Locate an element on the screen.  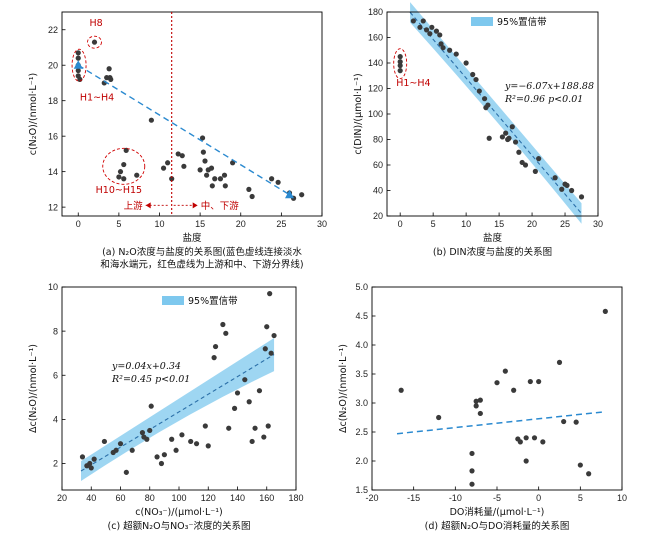
y-tick-label: 20 is located at coordinates (378, 216).